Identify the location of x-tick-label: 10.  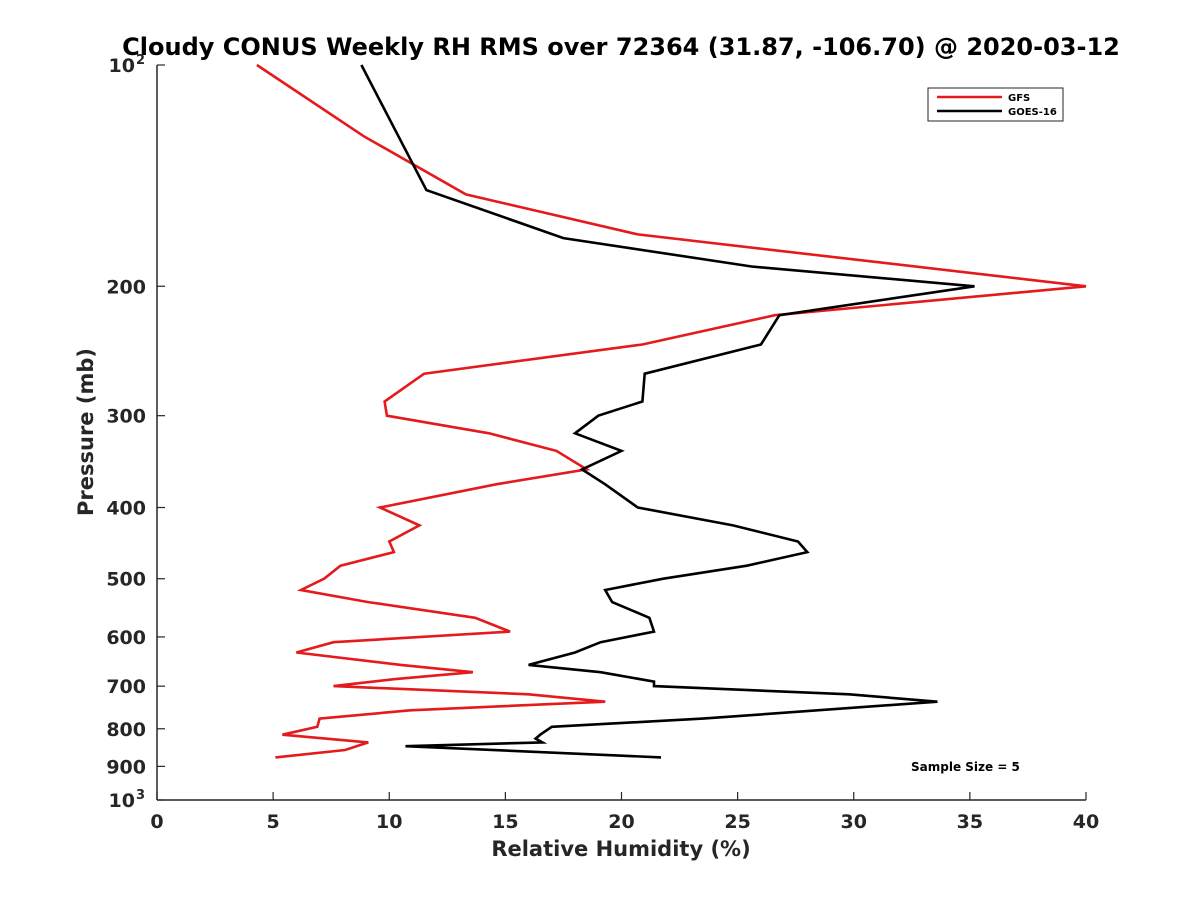
(389, 822).